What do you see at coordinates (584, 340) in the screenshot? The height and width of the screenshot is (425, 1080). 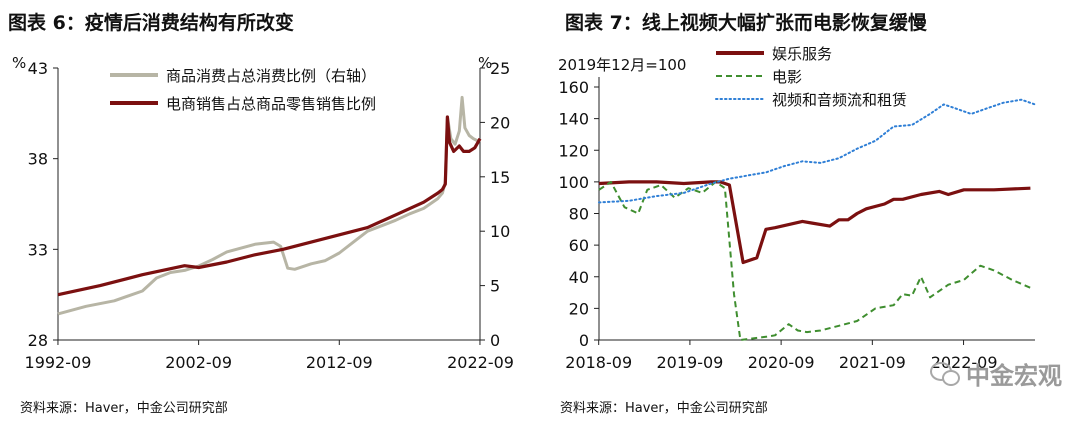 I see `y-tick-label: 0` at bounding box center [584, 340].